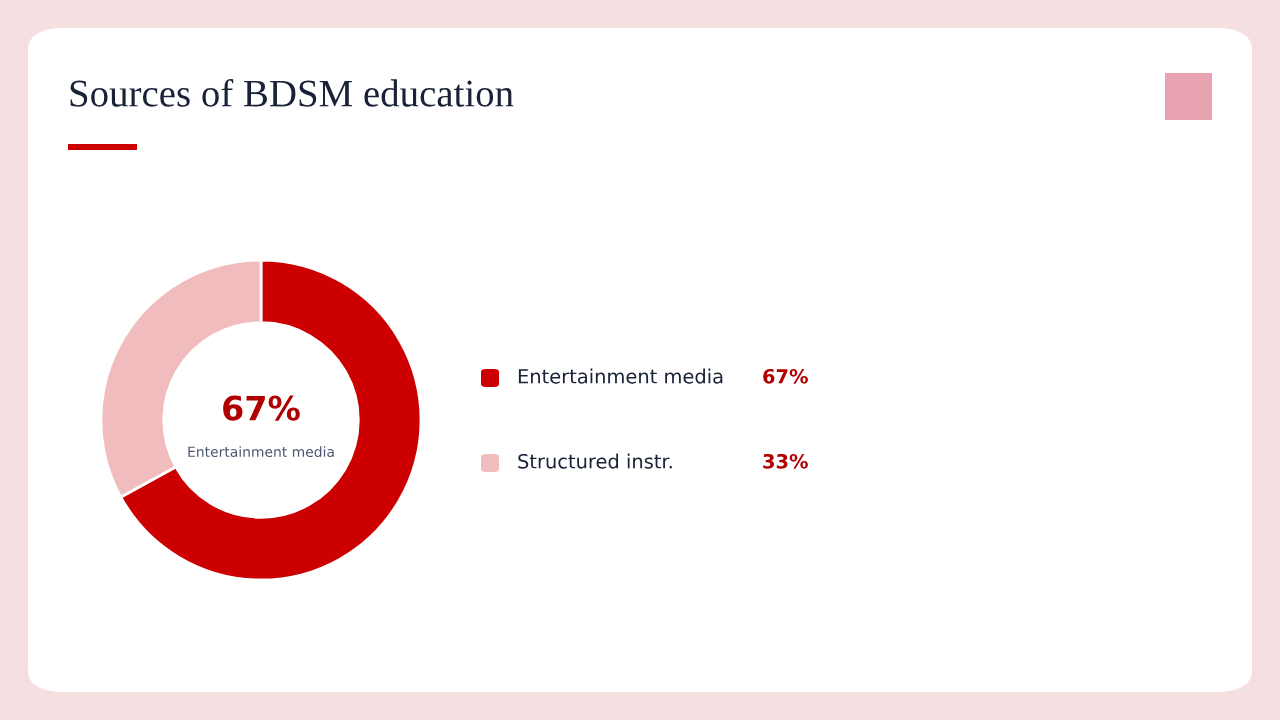  What do you see at coordinates (595, 461) in the screenshot?
I see `legend-label: Structured instr.` at bounding box center [595, 461].